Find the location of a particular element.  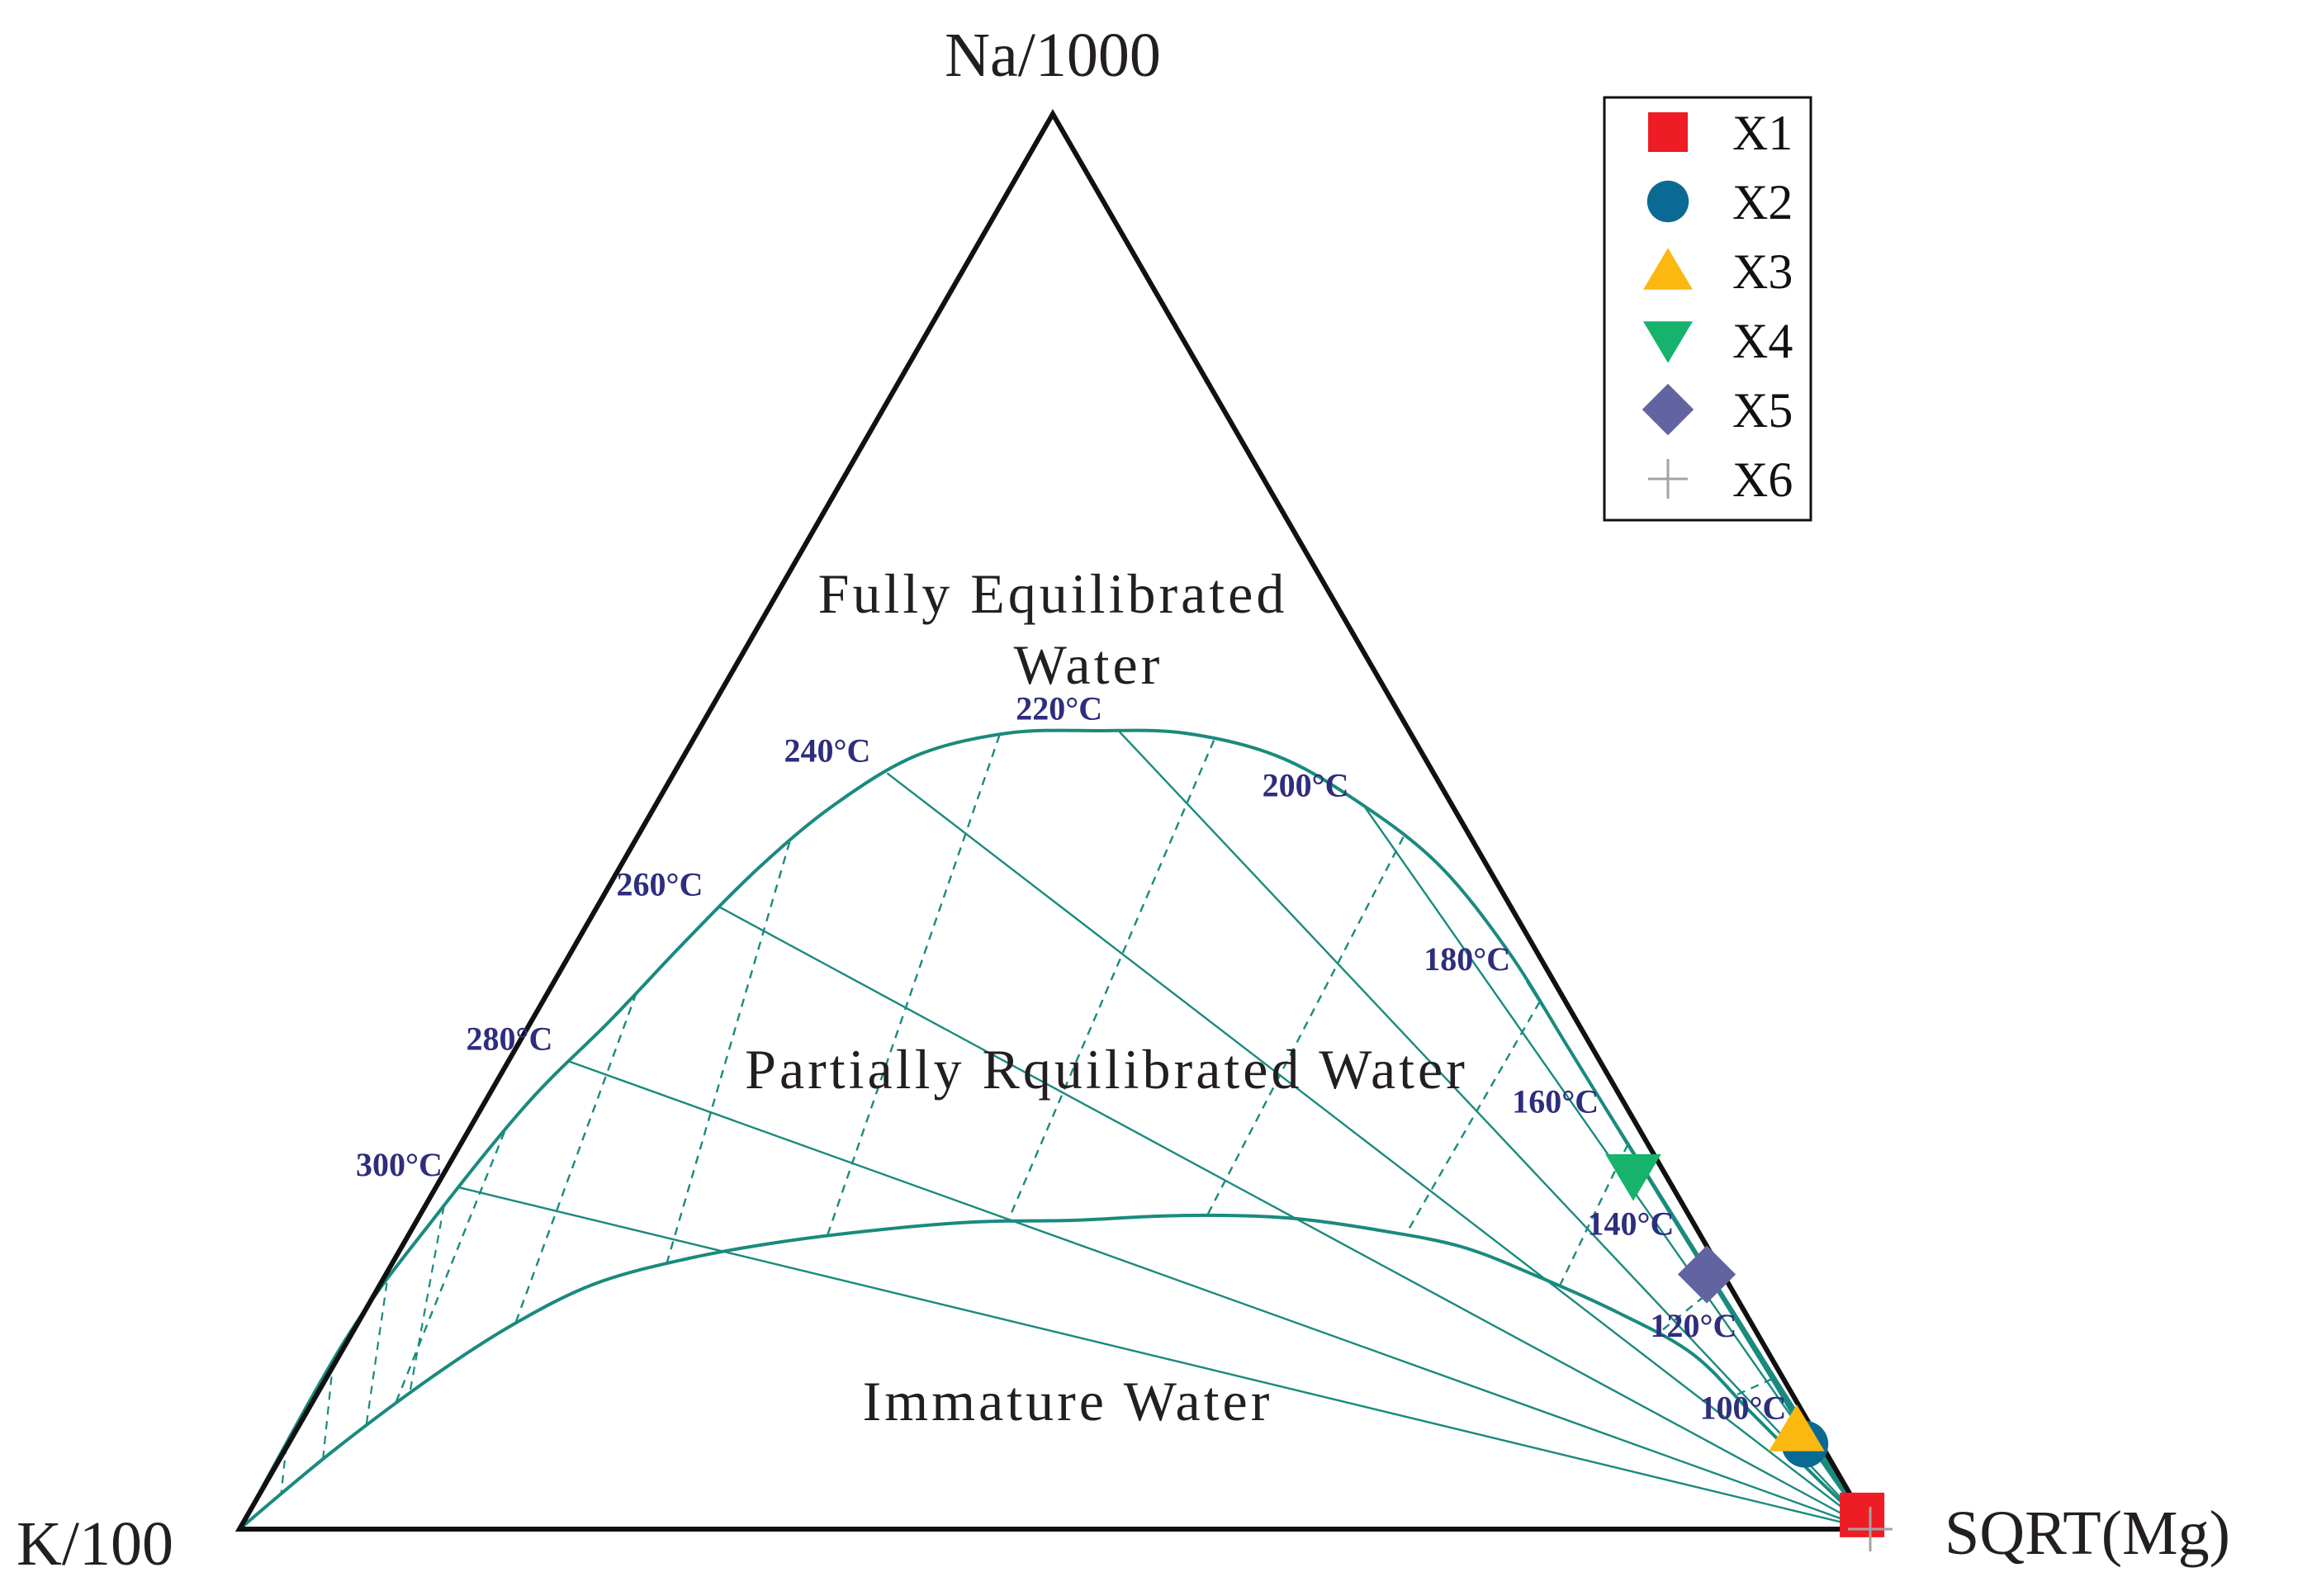

vertex-label-k: K/100 is located at coordinates (95, 1544).